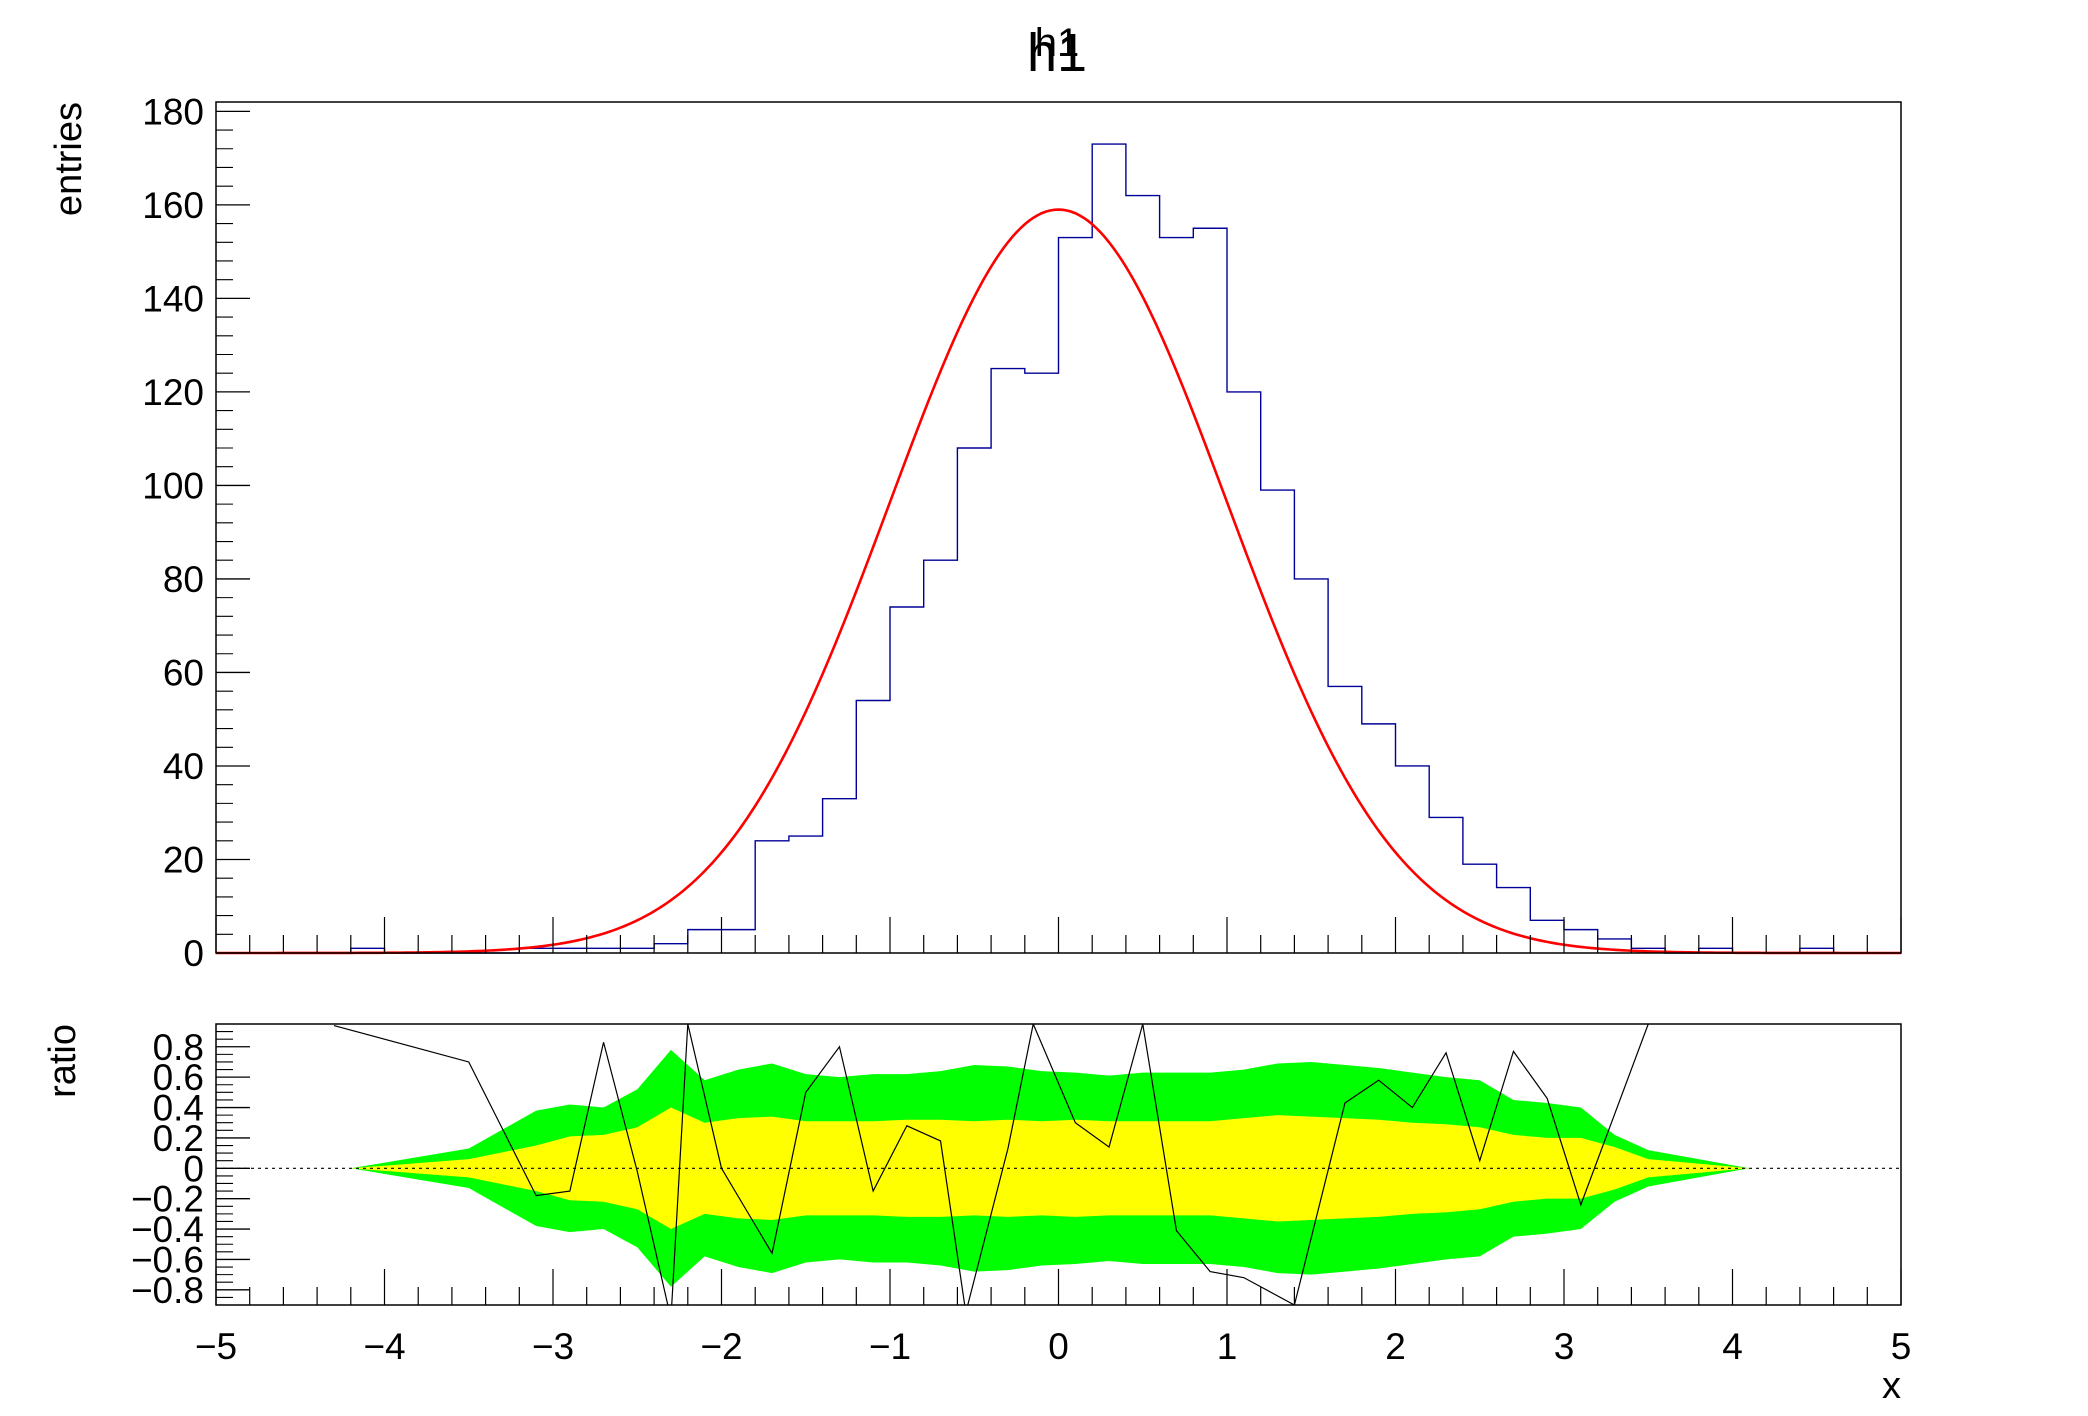  What do you see at coordinates (1901, 1346) in the screenshot?
I see `x-tick-label: 5` at bounding box center [1901, 1346].